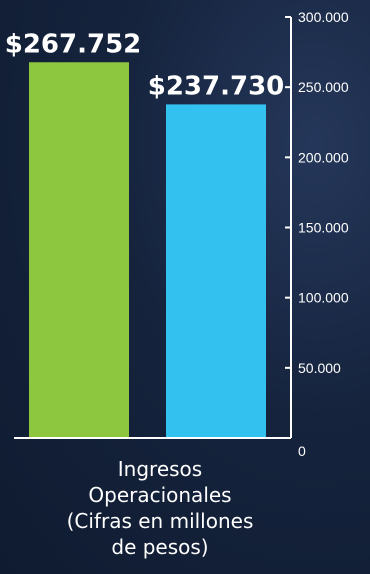 This screenshot has height=574, width=370. I want to click on bar-data-label: $237.730, so click(216, 86).